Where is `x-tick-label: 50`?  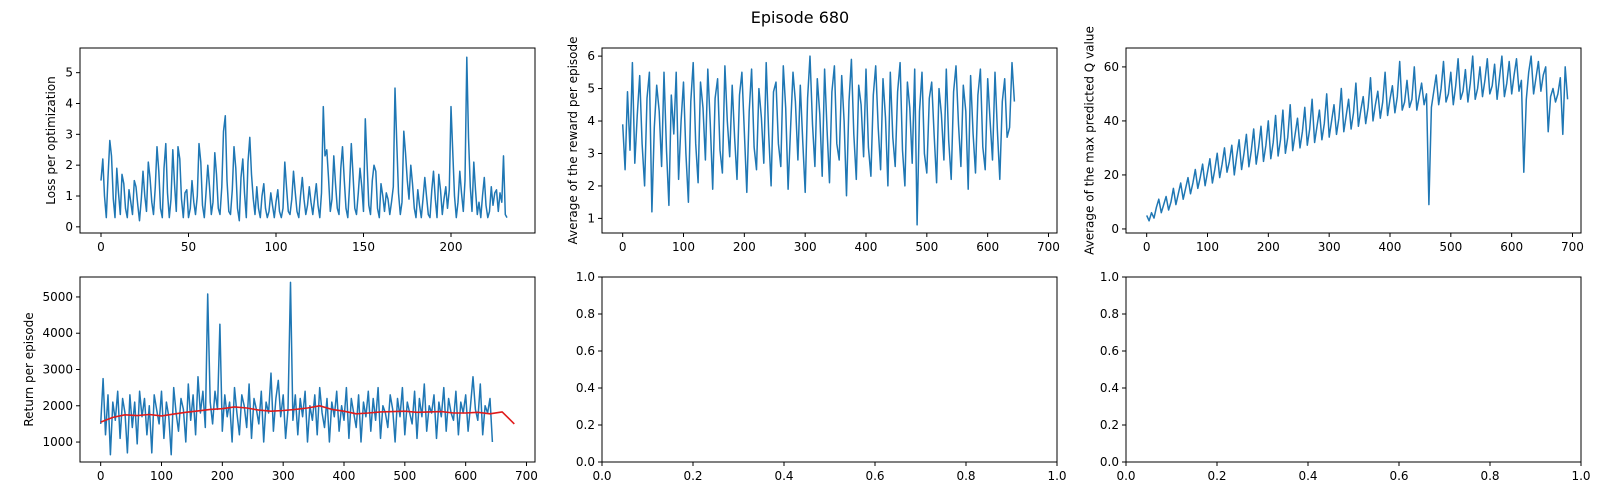 x-tick-label: 50 is located at coordinates (188, 247).